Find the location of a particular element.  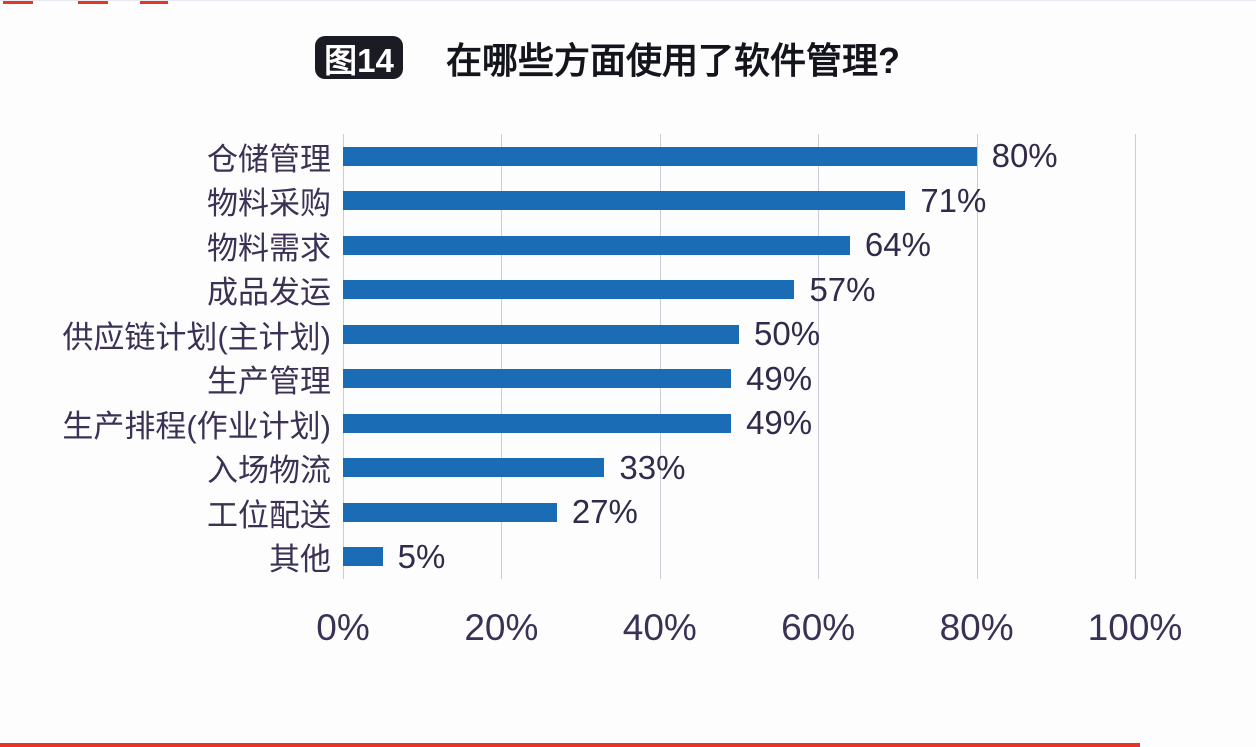

figure-number-badge: 图14 is located at coordinates (359, 57).